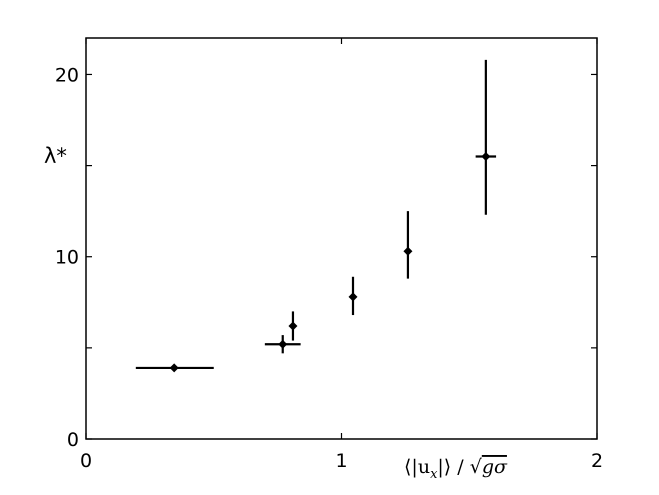  What do you see at coordinates (73, 440) in the screenshot?
I see `y-tick-label-0: 0` at bounding box center [73, 440].